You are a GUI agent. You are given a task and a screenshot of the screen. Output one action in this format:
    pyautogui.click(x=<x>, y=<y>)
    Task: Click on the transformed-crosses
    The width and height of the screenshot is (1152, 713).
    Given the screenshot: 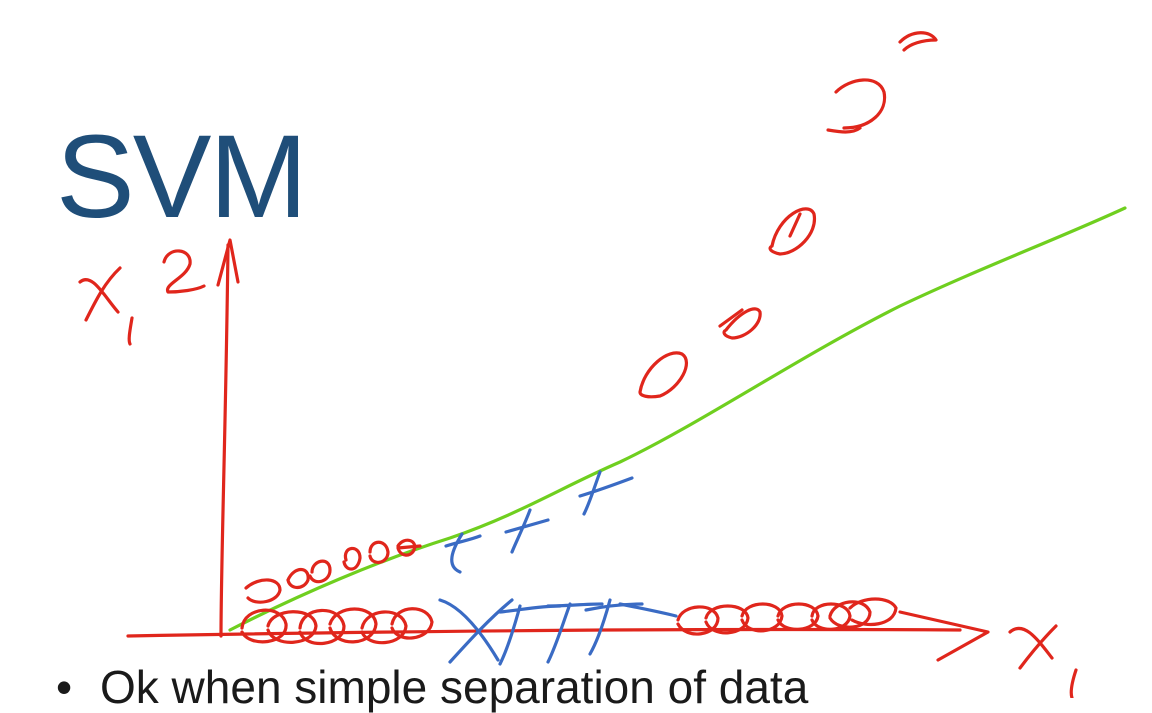 What is the action you would take?
    pyautogui.click(x=539, y=522)
    